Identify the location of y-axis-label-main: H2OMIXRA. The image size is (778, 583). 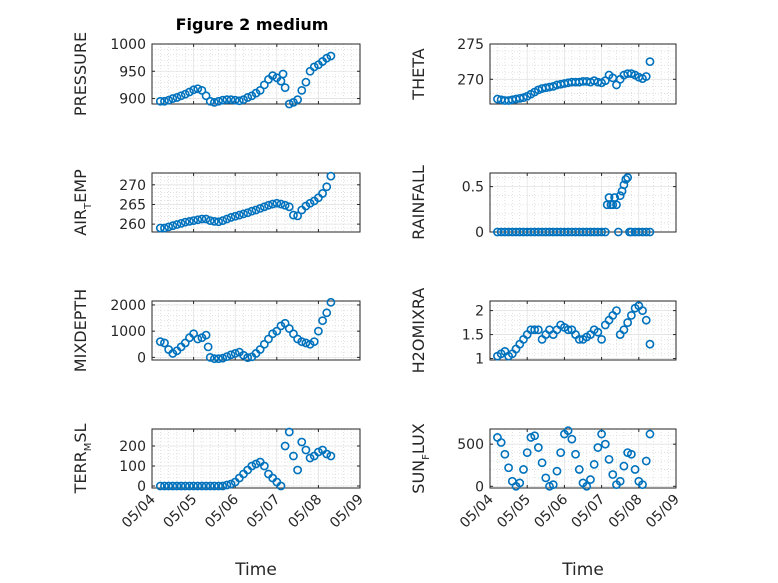
(418, 331).